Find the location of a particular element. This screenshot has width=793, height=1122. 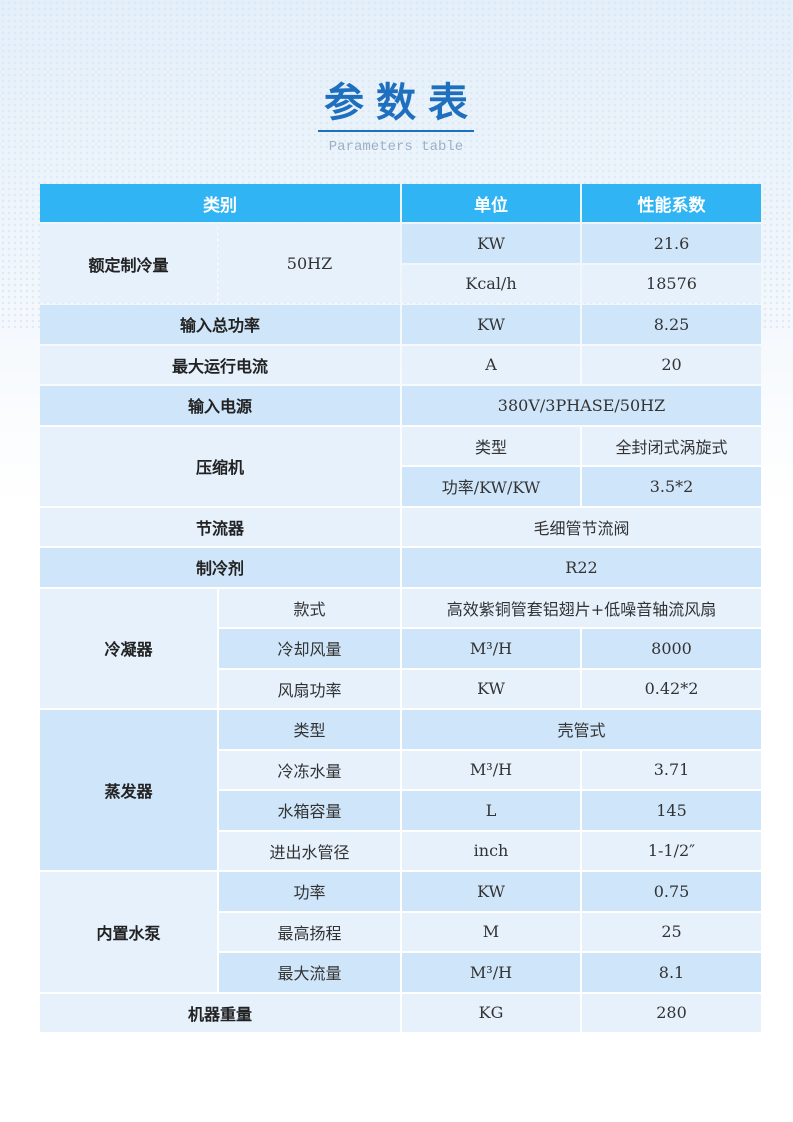

table-cell: 3.5*2 is located at coordinates (671, 486).